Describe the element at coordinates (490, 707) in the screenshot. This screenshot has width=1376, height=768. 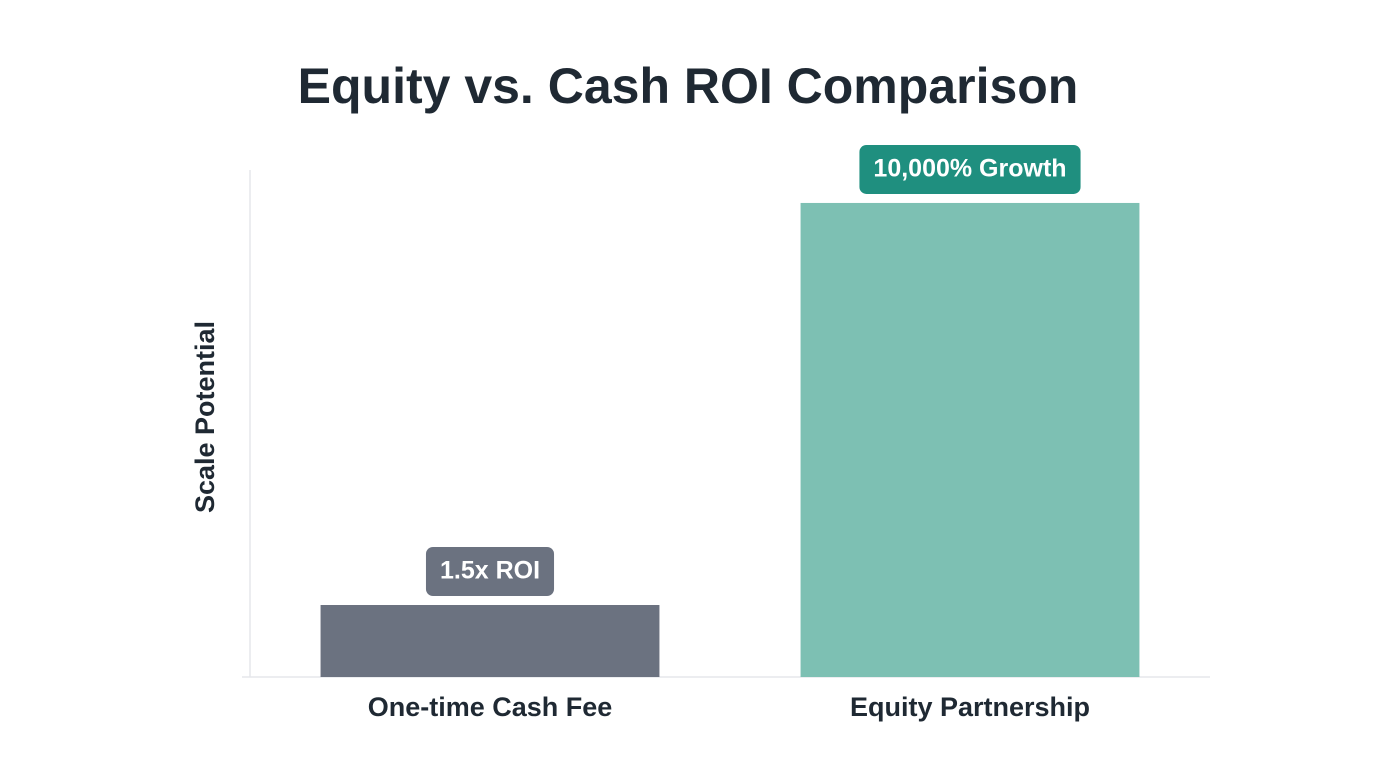
I see `x-tick-label: One-time Cash Fee` at that location.